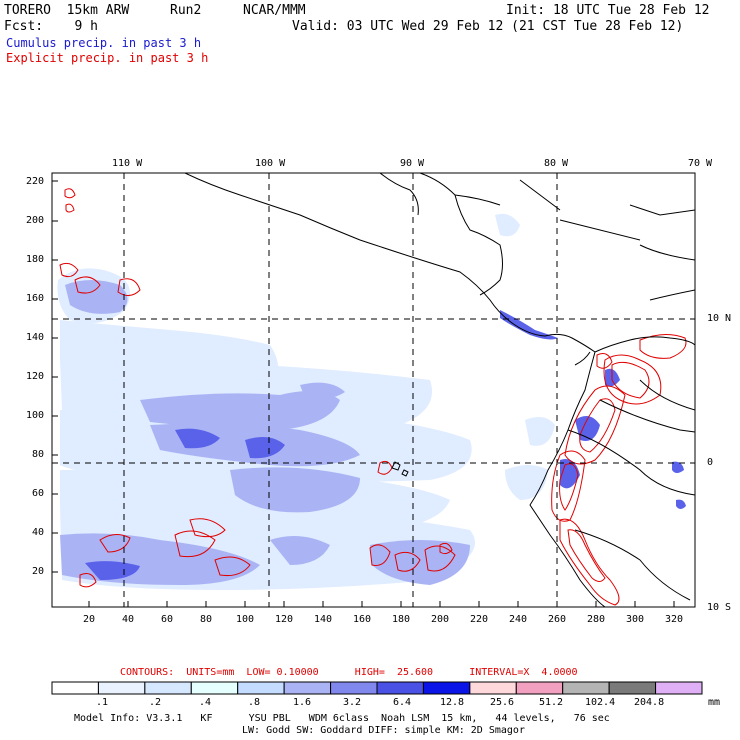  What do you see at coordinates (89, 619) in the screenshot?
I see `x-tick: 20` at bounding box center [89, 619].